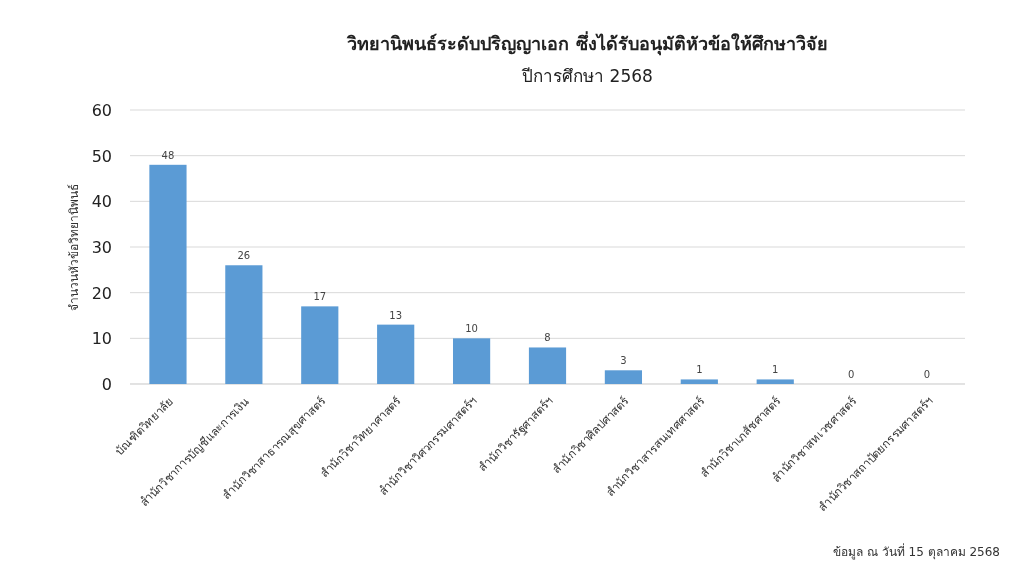  What do you see at coordinates (106, 384) in the screenshot?
I see `y-tick-label: 0` at bounding box center [106, 384].